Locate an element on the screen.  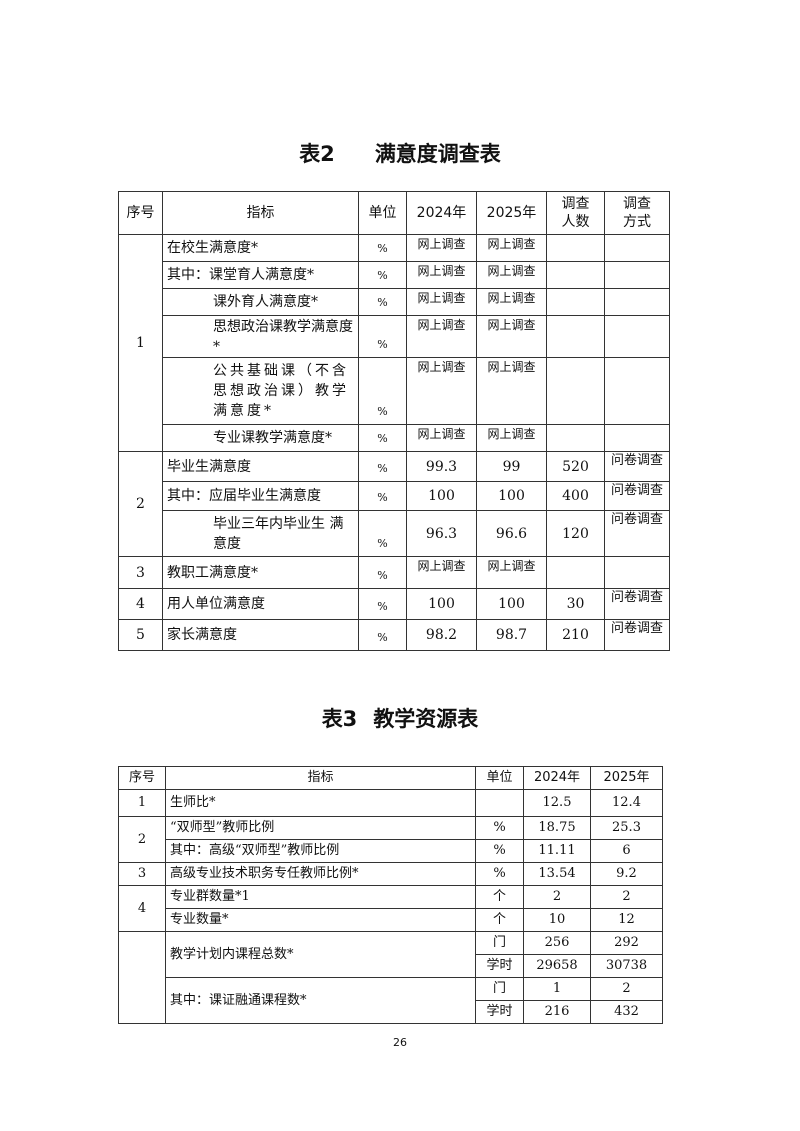
value-2024: 256 is located at coordinates (557, 943).